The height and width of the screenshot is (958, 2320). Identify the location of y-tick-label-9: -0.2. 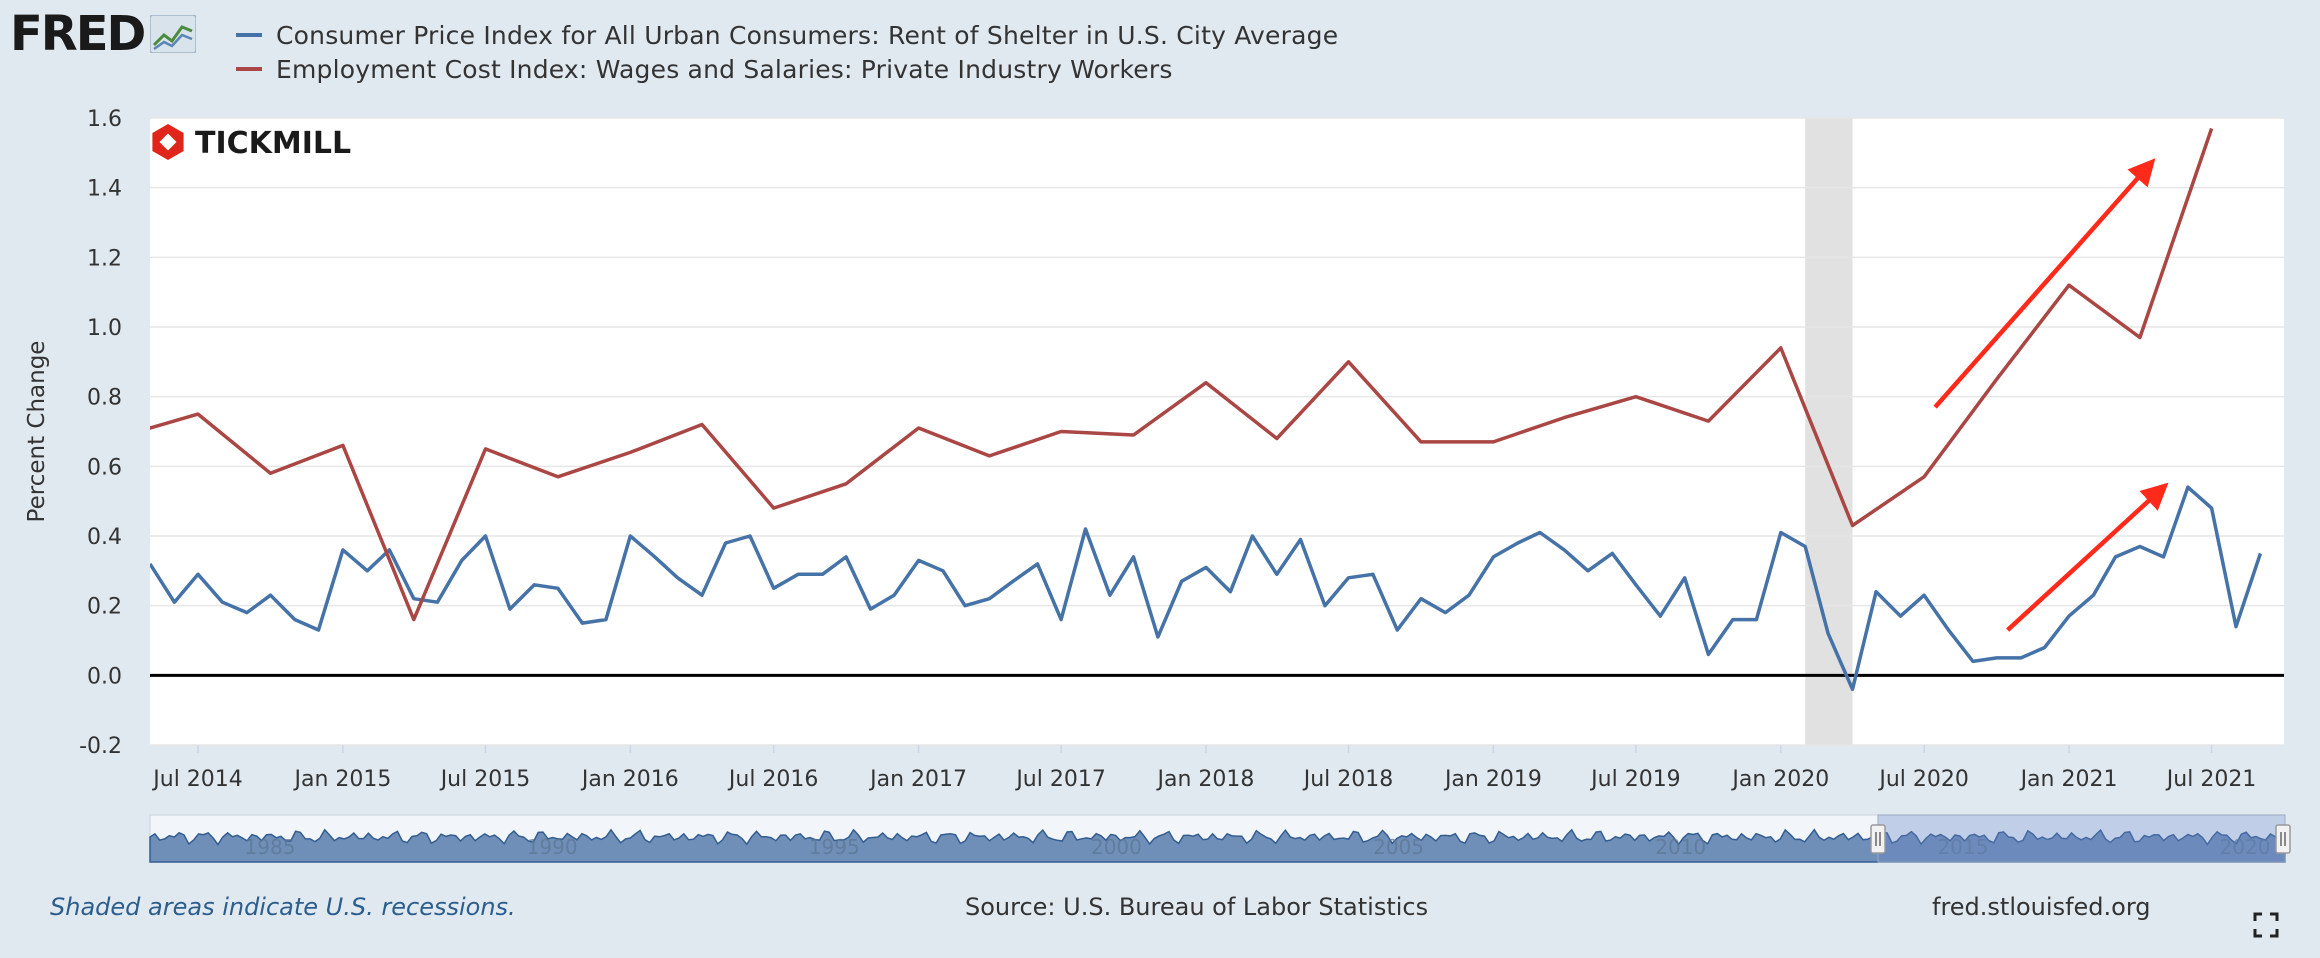
(100, 746).